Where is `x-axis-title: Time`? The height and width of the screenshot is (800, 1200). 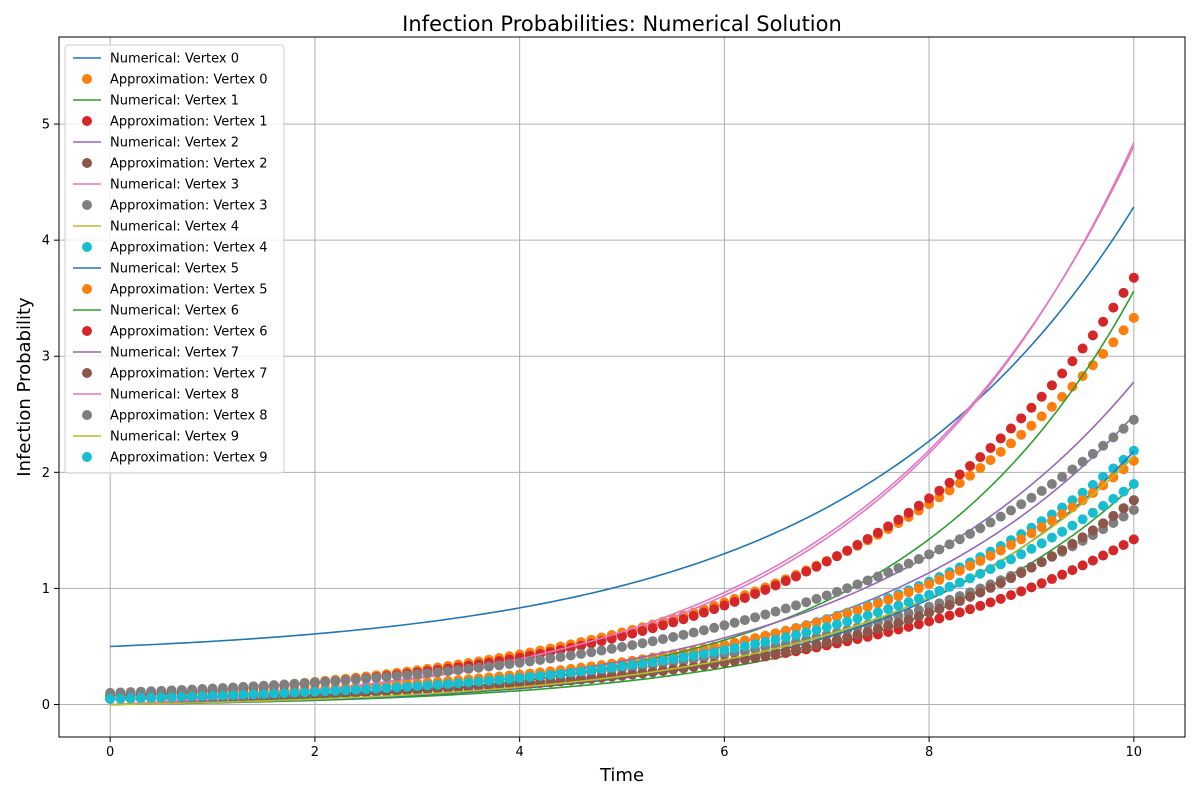 x-axis-title: Time is located at coordinates (621, 775).